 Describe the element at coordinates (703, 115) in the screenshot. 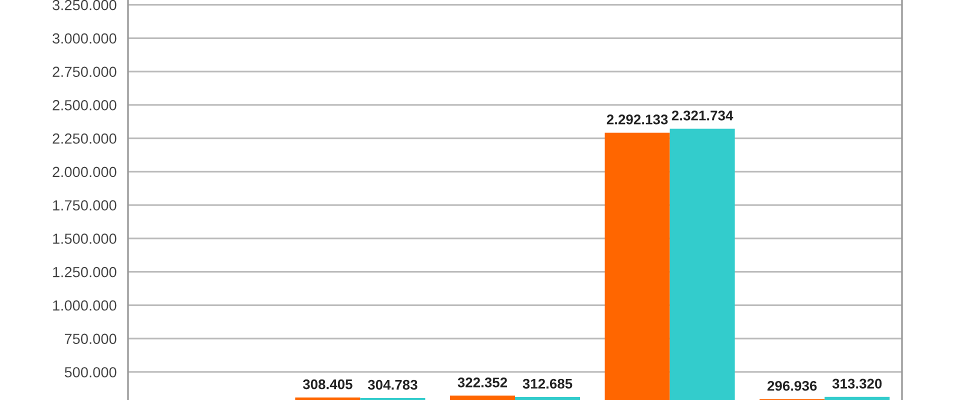

I see `data-label: 2.321.734` at that location.